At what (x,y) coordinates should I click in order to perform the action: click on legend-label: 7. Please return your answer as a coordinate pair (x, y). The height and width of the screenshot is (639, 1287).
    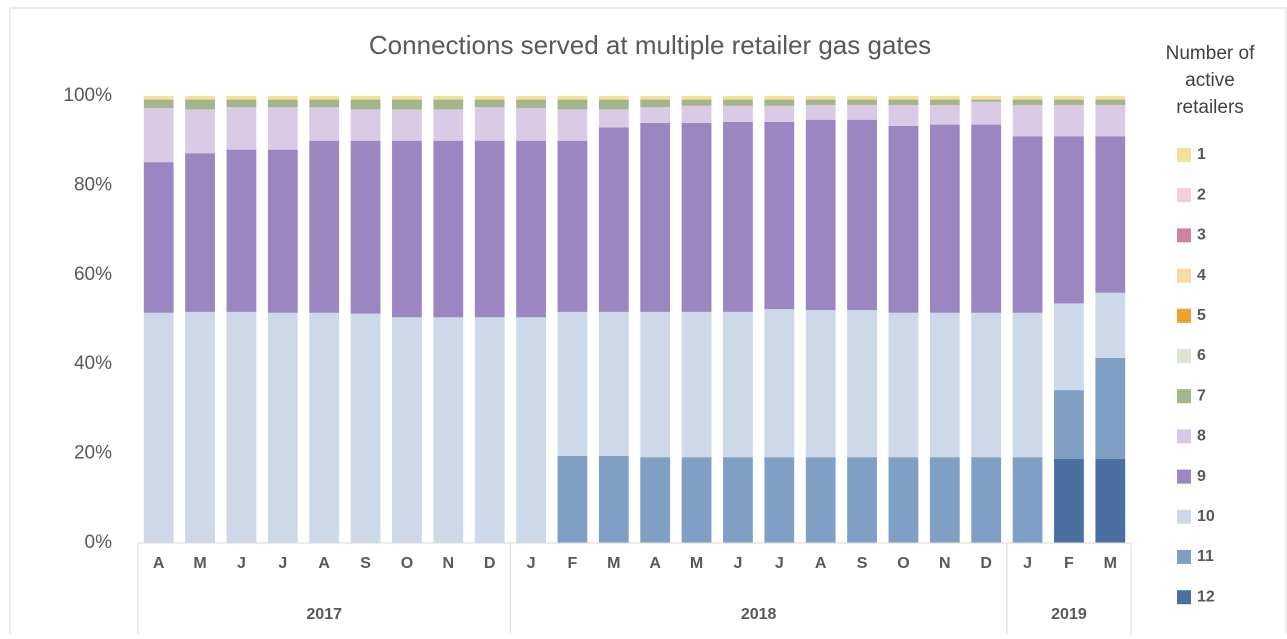
    Looking at the image, I should click on (1201, 395).